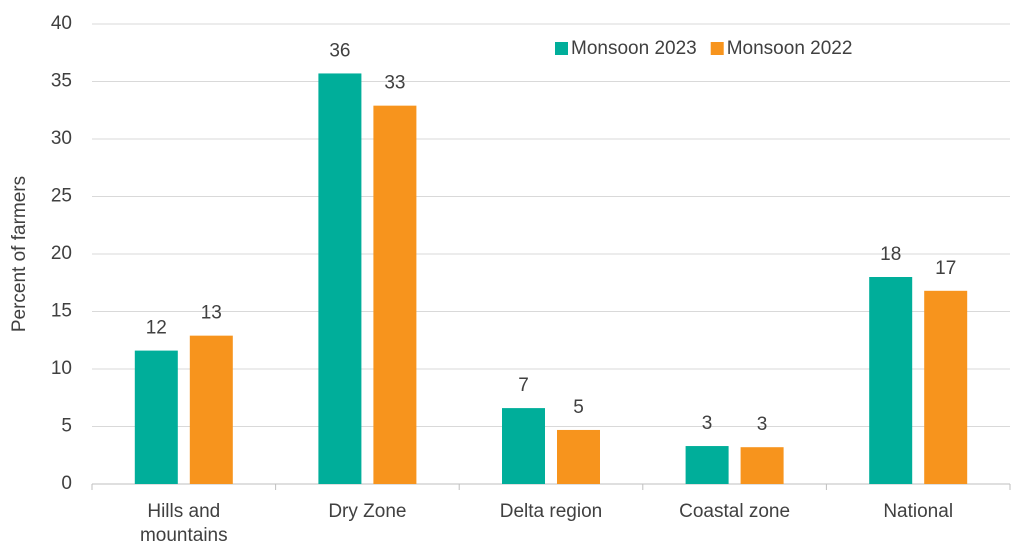 Image resolution: width=1034 pixels, height=549 pixels. What do you see at coordinates (61, 253) in the screenshot?
I see `y-tick-label: 20` at bounding box center [61, 253].